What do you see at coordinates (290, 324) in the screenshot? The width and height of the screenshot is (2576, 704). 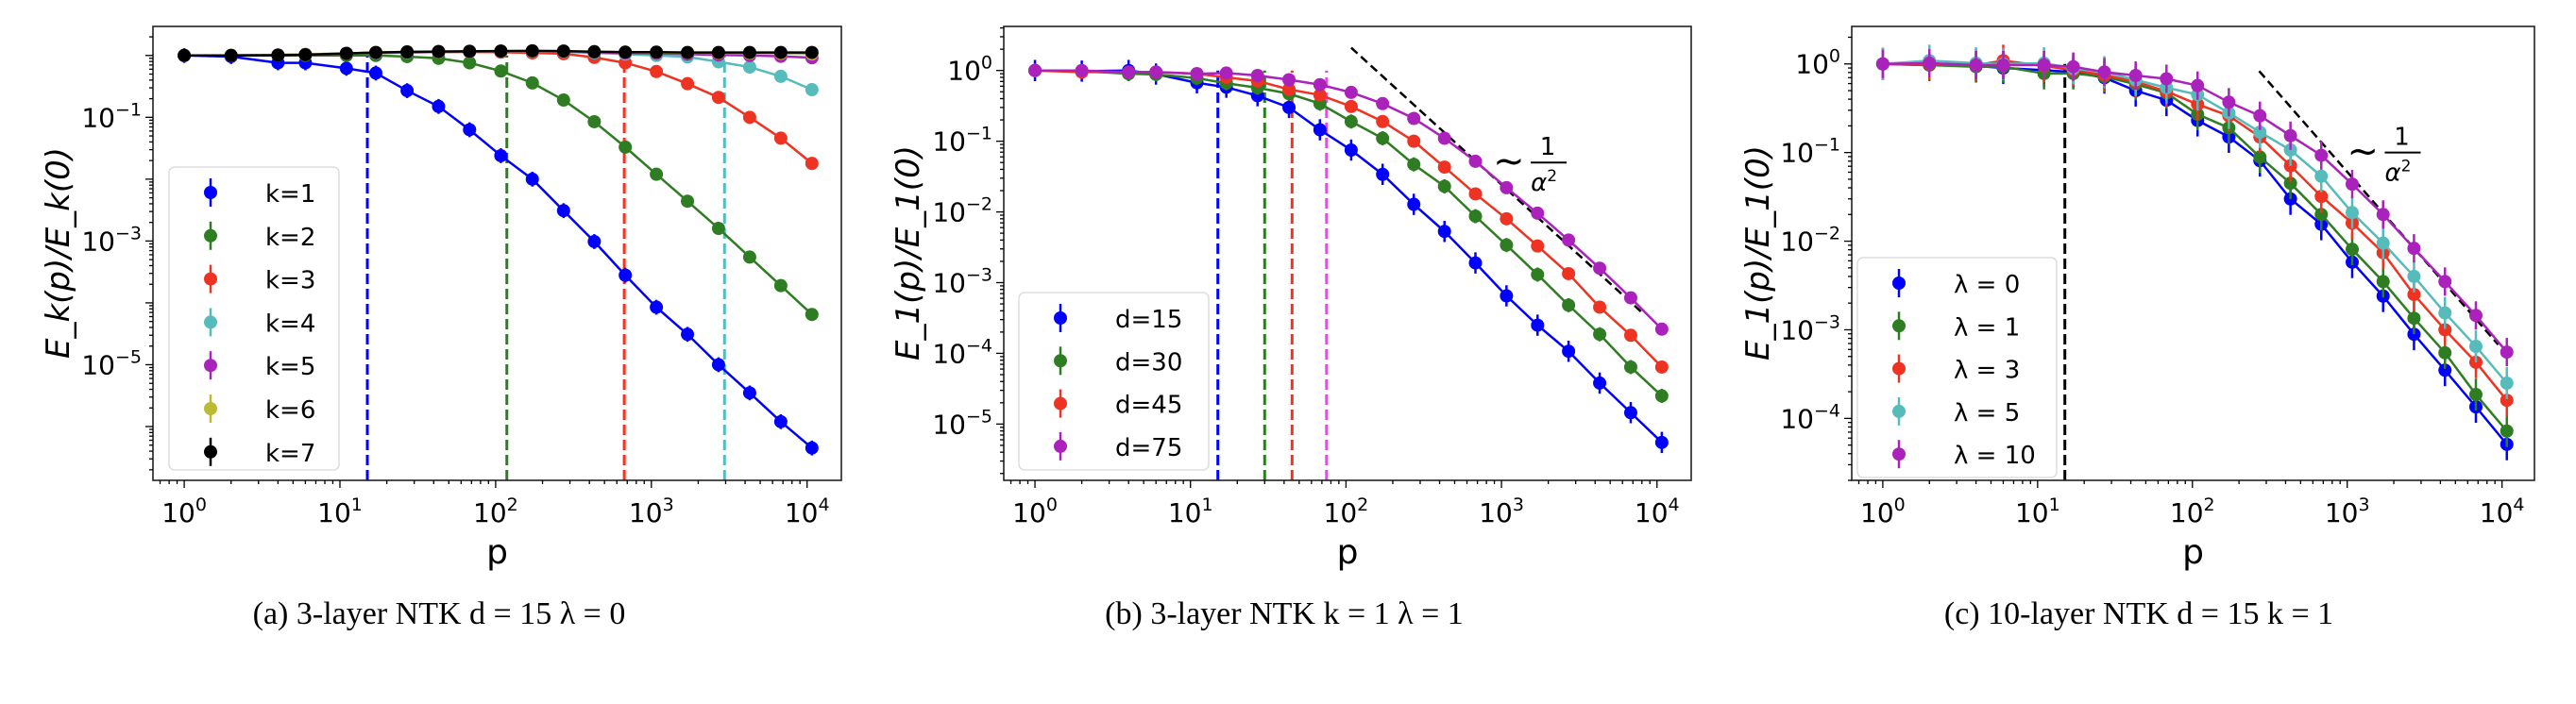 I see `legend-label: k=4` at bounding box center [290, 324].